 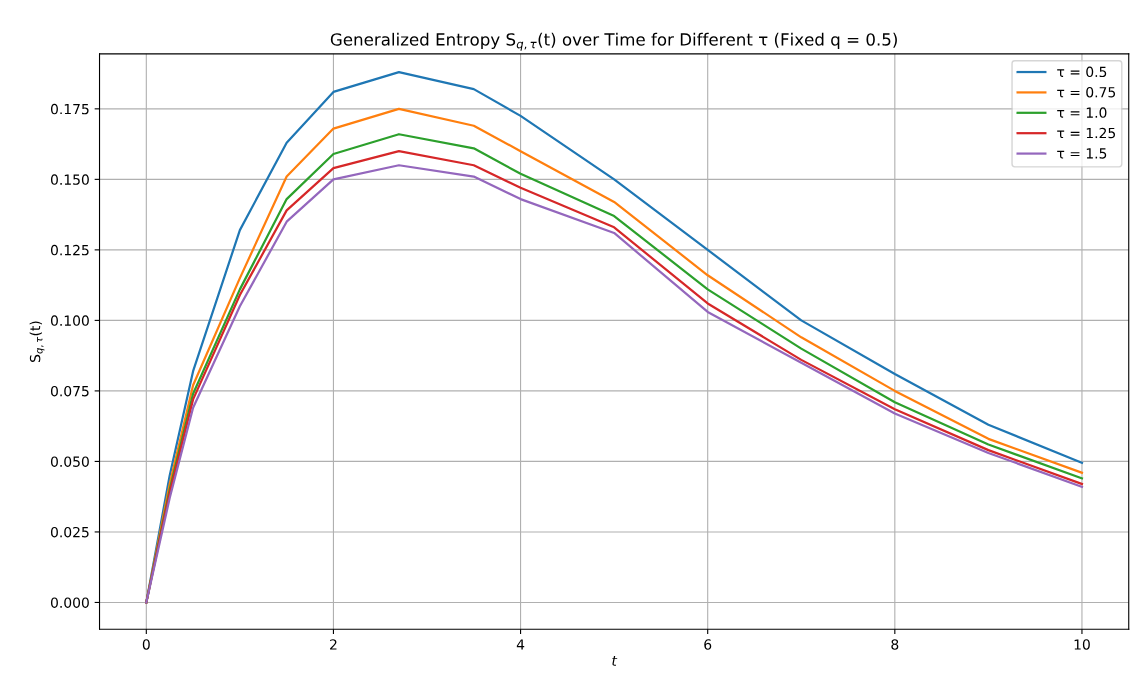 I want to click on y-axis-title: S$_{q,τ}$(t), so click(x=37, y=341).